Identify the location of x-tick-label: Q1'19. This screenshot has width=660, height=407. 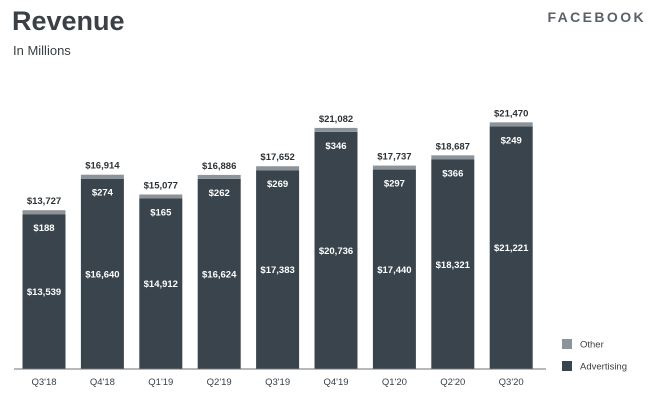
(160, 382).